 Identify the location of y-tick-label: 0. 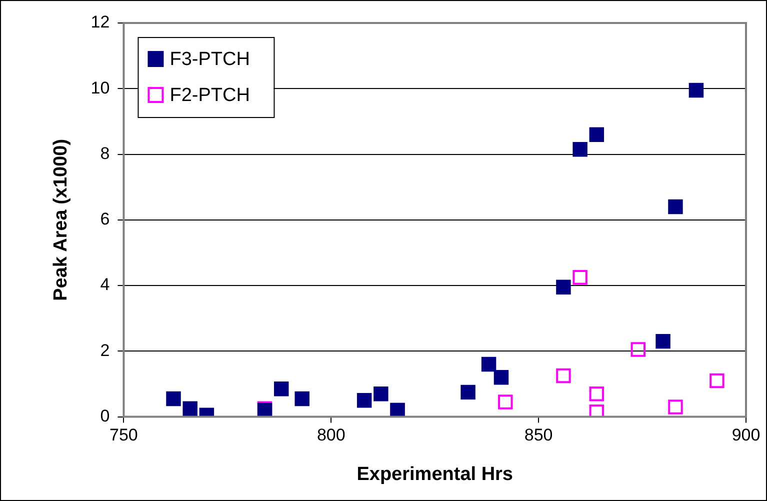
(105, 416).